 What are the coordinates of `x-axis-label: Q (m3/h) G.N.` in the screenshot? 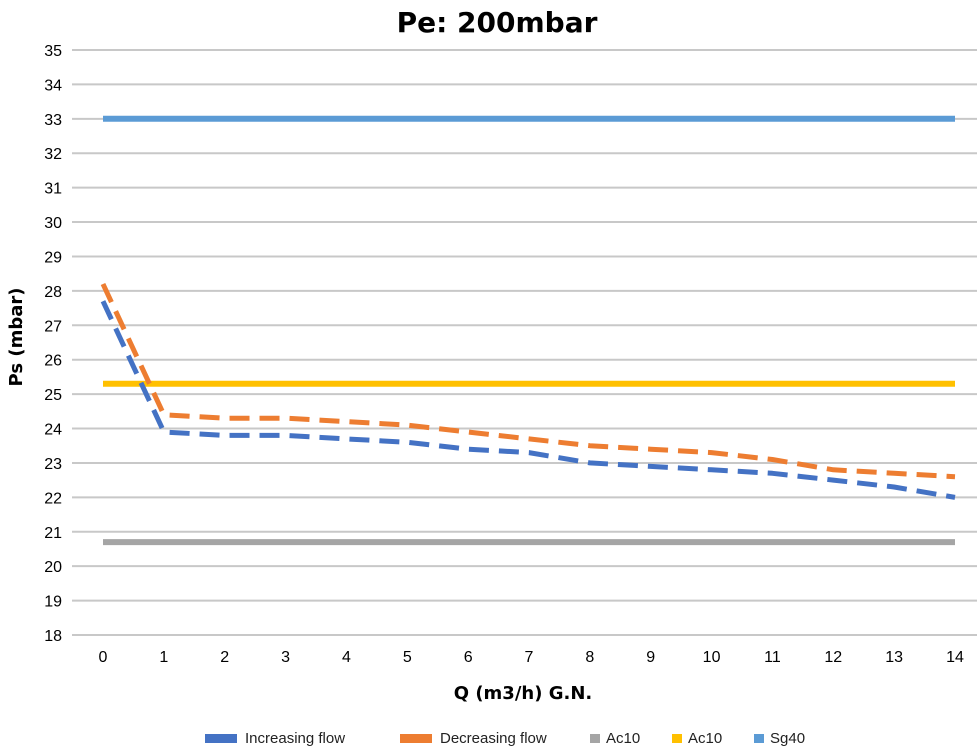 It's located at (523, 693).